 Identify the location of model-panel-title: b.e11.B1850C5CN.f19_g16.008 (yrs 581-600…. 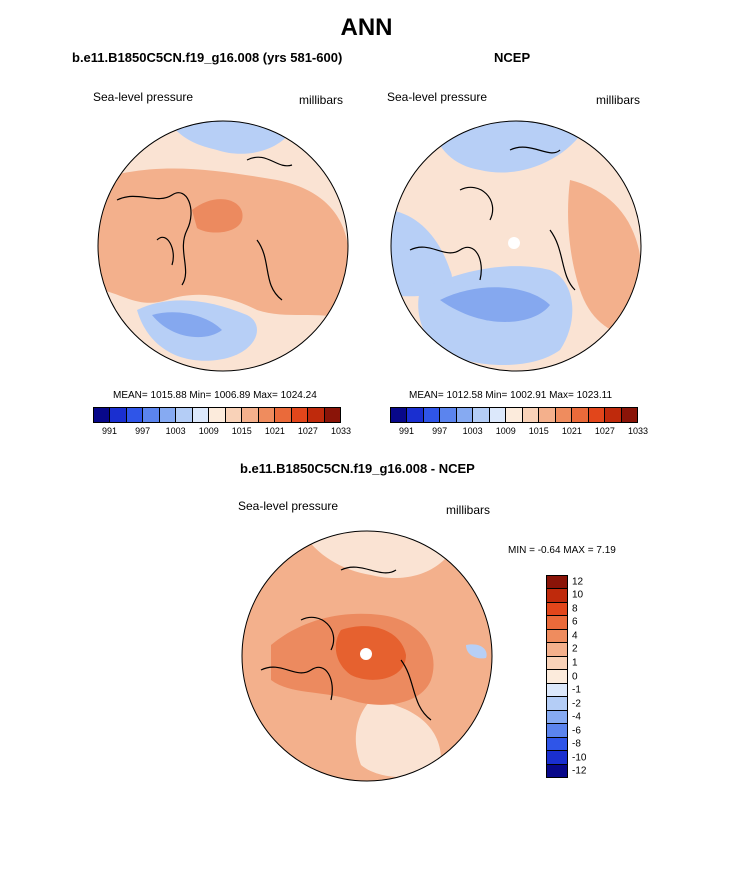
(207, 57).